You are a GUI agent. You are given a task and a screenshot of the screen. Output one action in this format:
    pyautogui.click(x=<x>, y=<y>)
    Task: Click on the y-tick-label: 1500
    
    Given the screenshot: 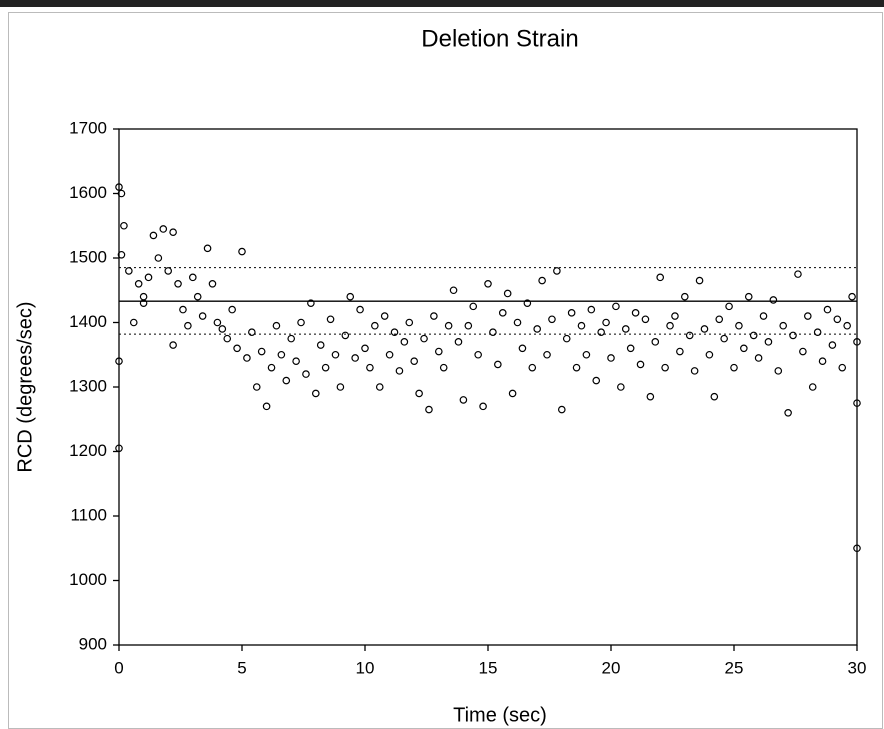 What is the action you would take?
    pyautogui.click(x=88, y=256)
    